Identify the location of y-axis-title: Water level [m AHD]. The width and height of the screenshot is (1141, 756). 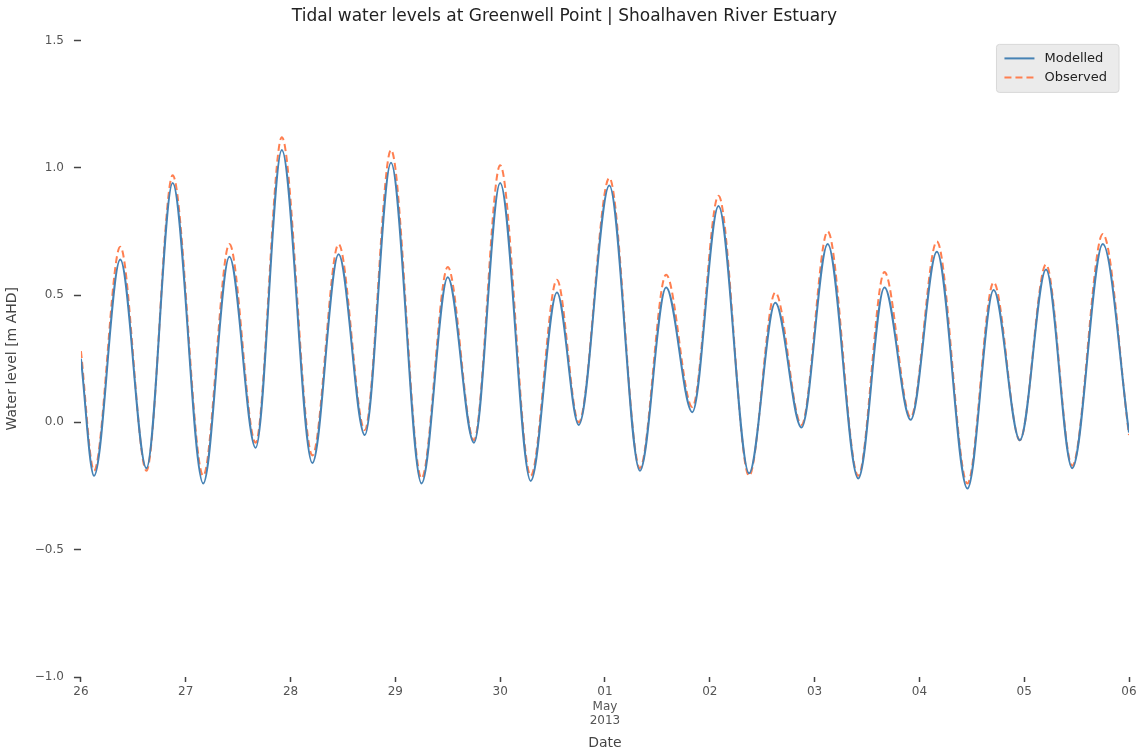
(11, 358).